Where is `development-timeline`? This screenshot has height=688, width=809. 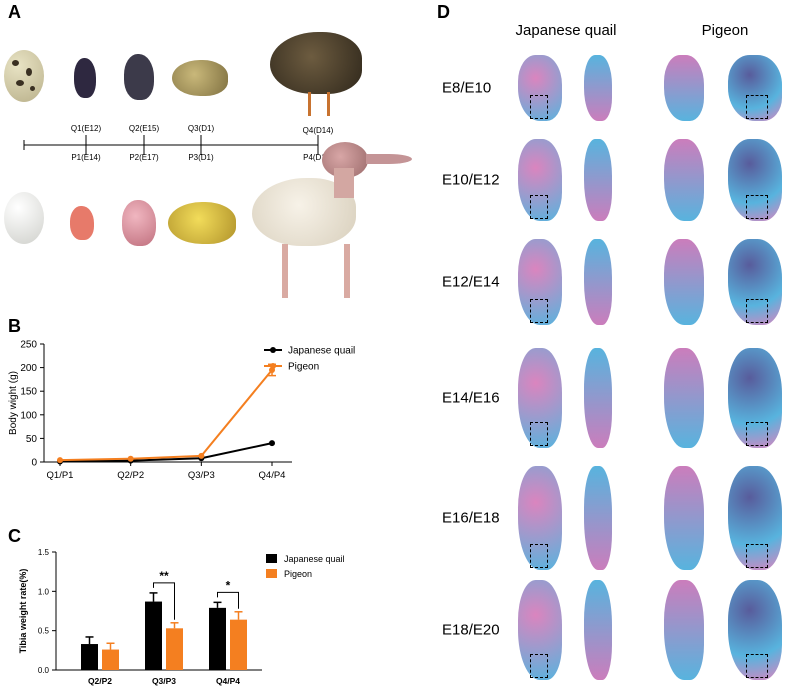 development-timeline is located at coordinates (171, 145).